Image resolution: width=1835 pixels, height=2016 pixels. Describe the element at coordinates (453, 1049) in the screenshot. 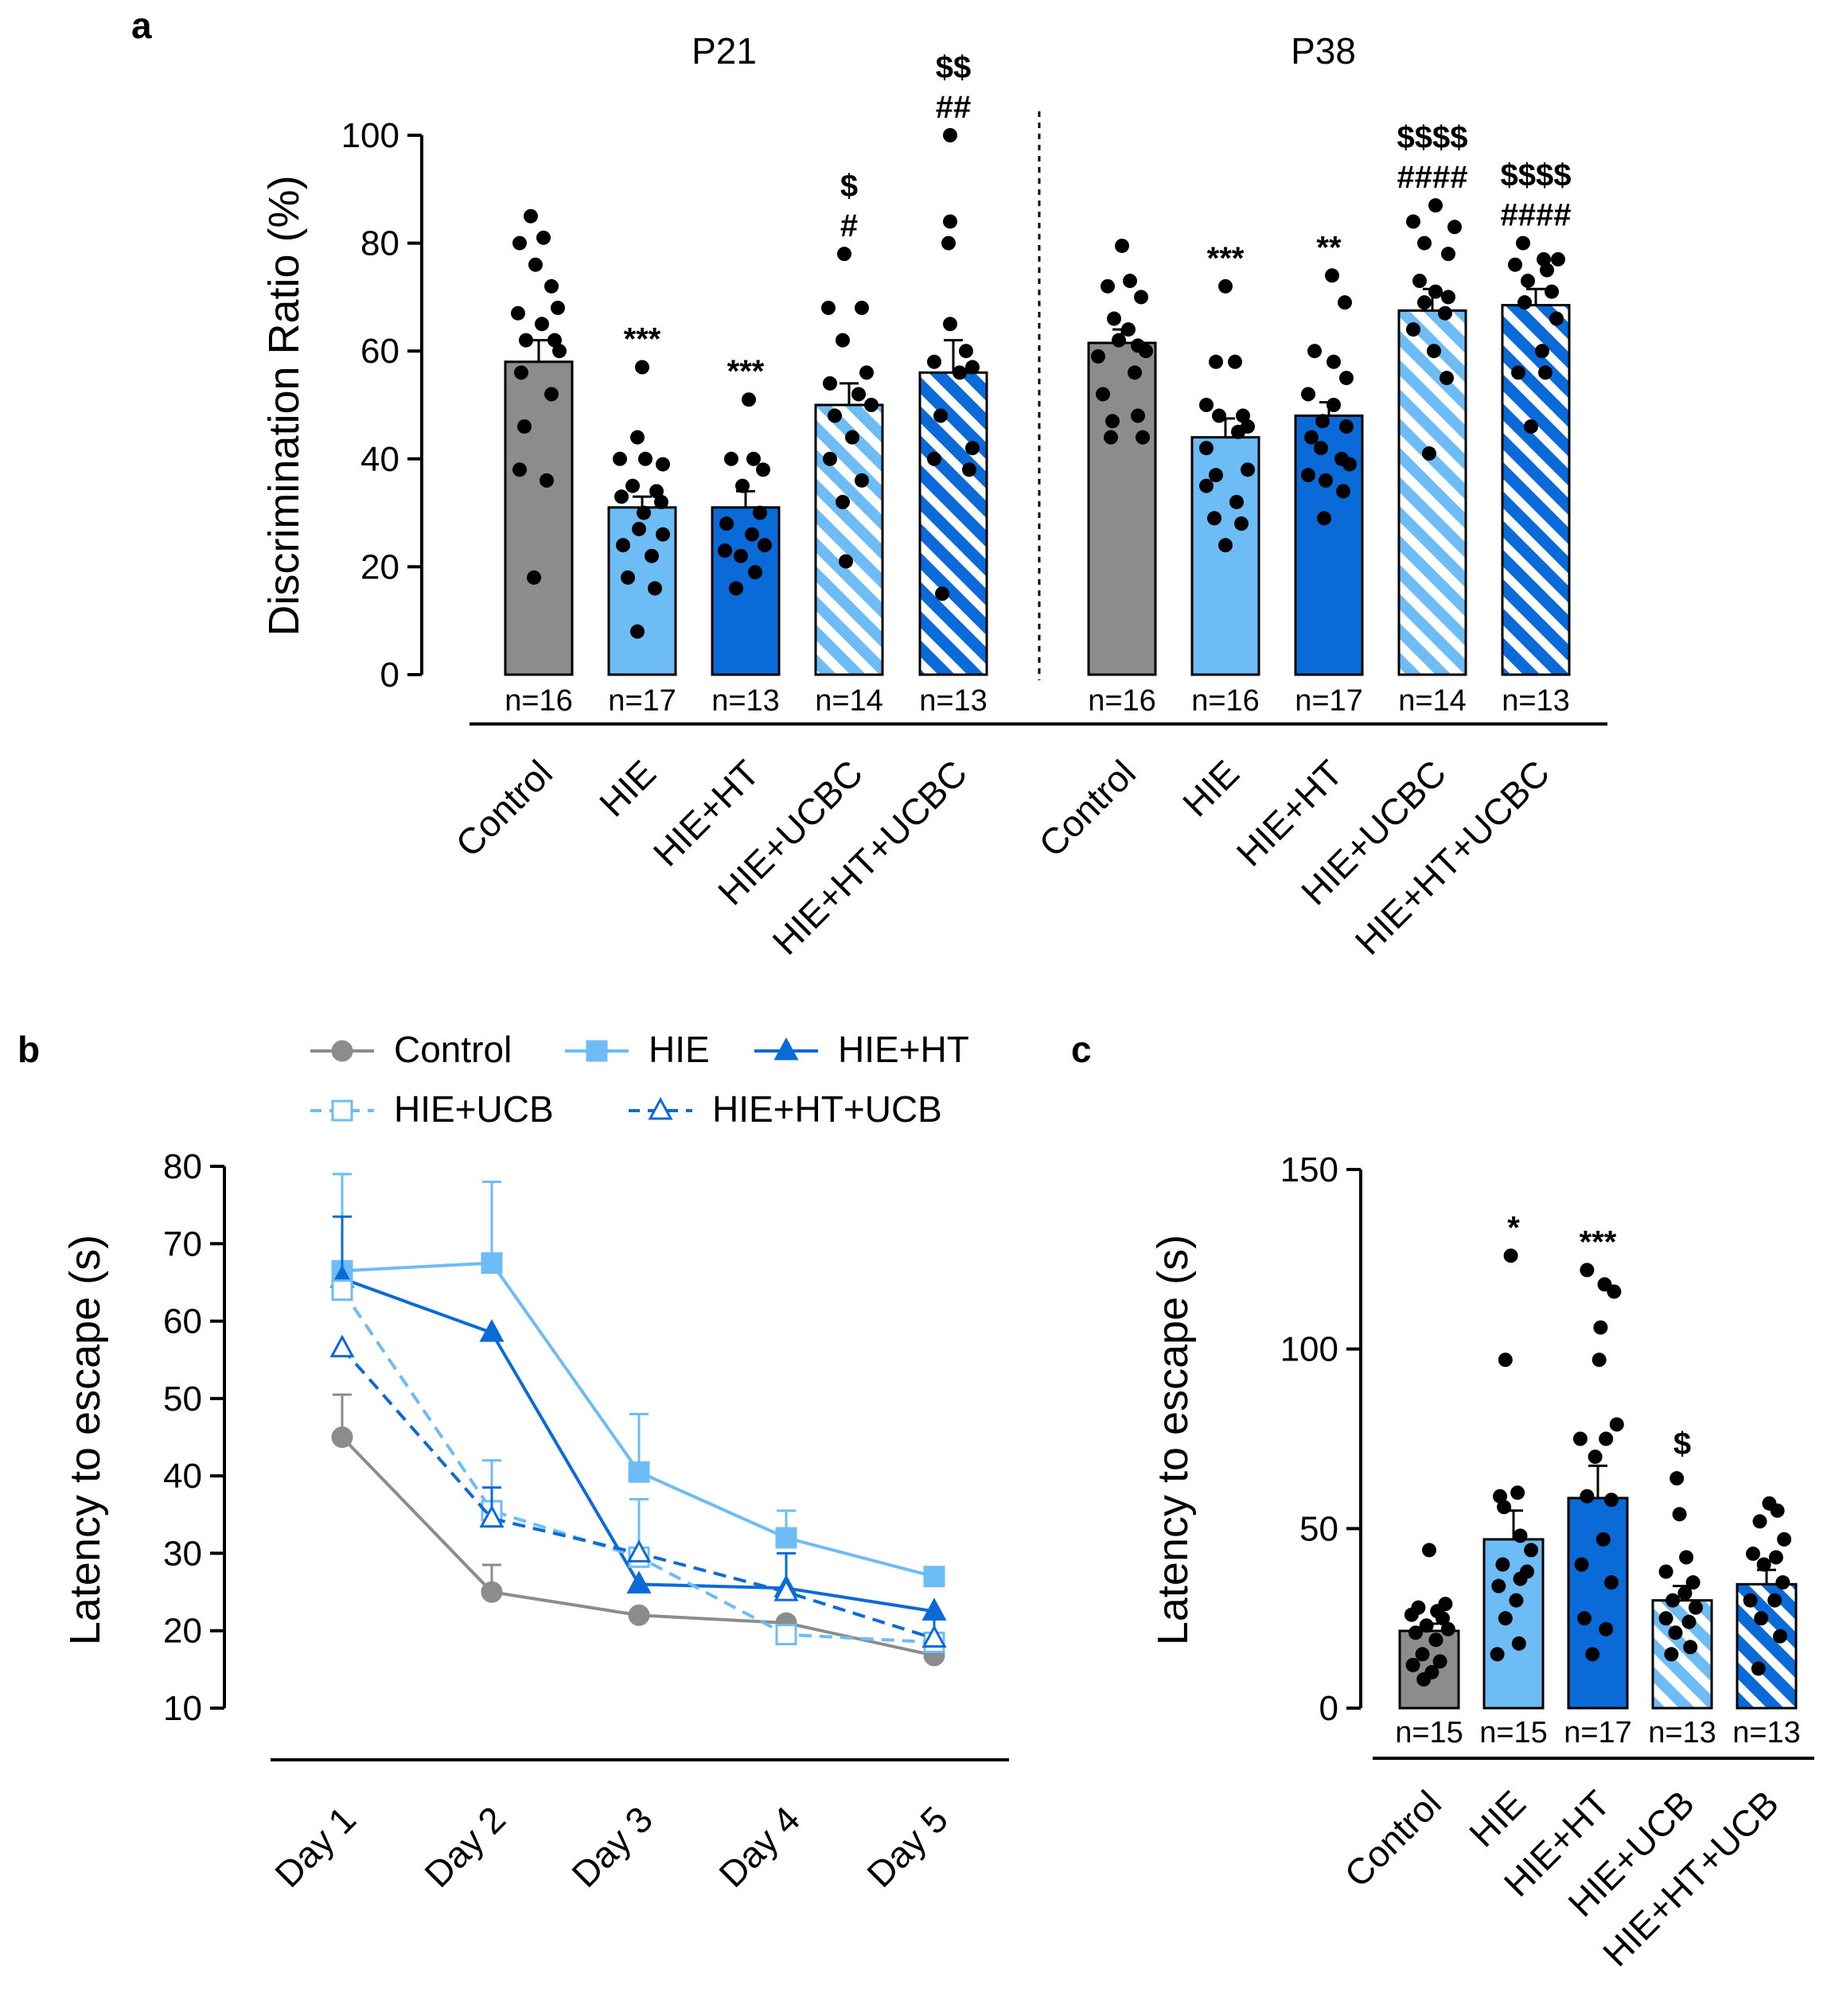

I see `legend-label-control: Control` at that location.